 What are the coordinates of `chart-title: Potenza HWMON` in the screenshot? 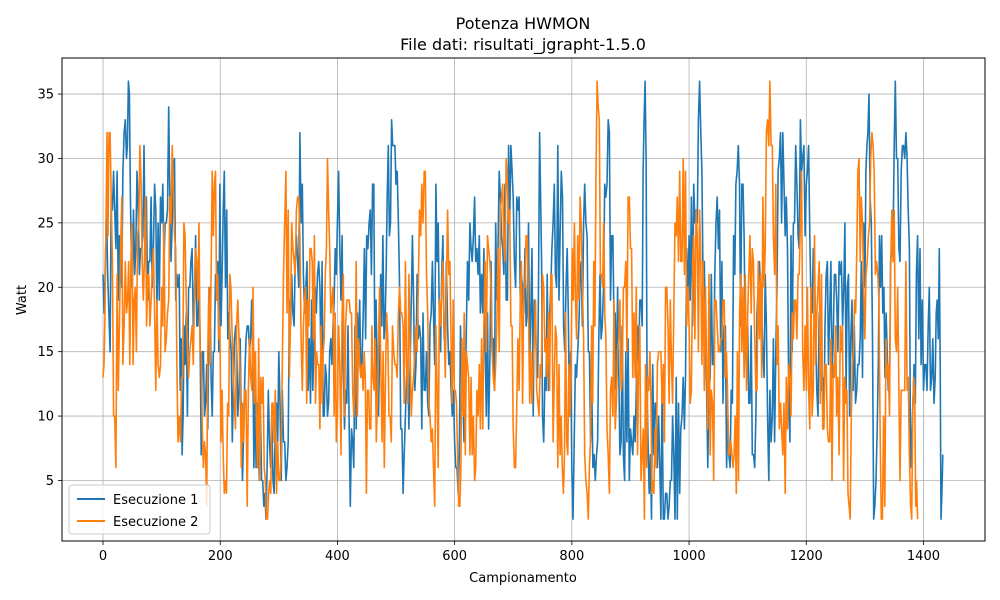 It's located at (523, 23).